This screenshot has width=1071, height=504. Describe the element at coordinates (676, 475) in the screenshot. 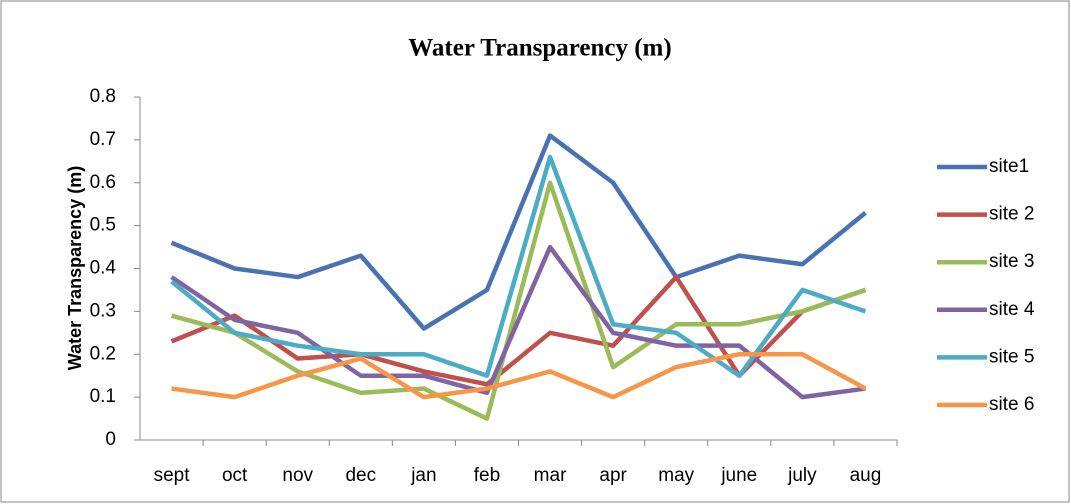

I see `x-tick-label: may` at that location.